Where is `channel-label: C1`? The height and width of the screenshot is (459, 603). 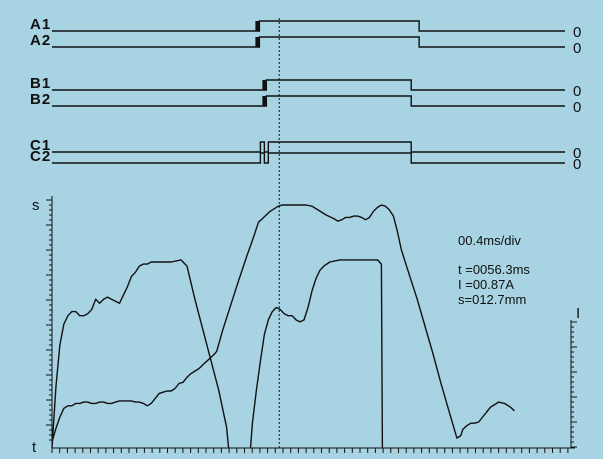 channel-label: C1 is located at coordinates (40, 145).